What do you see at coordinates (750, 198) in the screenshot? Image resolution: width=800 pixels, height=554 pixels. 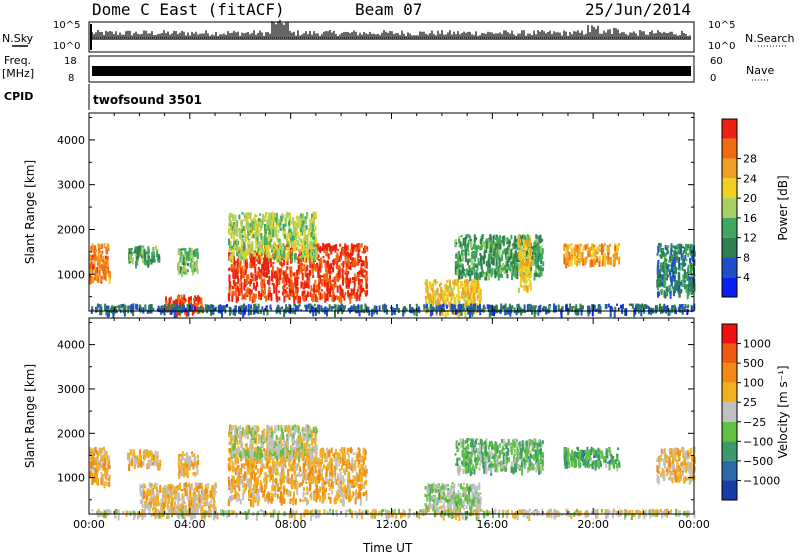 I see `colorbar-tick-label: 20` at bounding box center [750, 198].